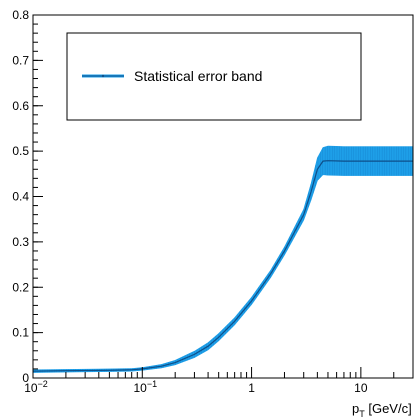 Image resolution: width=419 pixels, height=419 pixels. What do you see at coordinates (20, 287) in the screenshot?
I see `y-tick-label: 0.2` at bounding box center [20, 287].